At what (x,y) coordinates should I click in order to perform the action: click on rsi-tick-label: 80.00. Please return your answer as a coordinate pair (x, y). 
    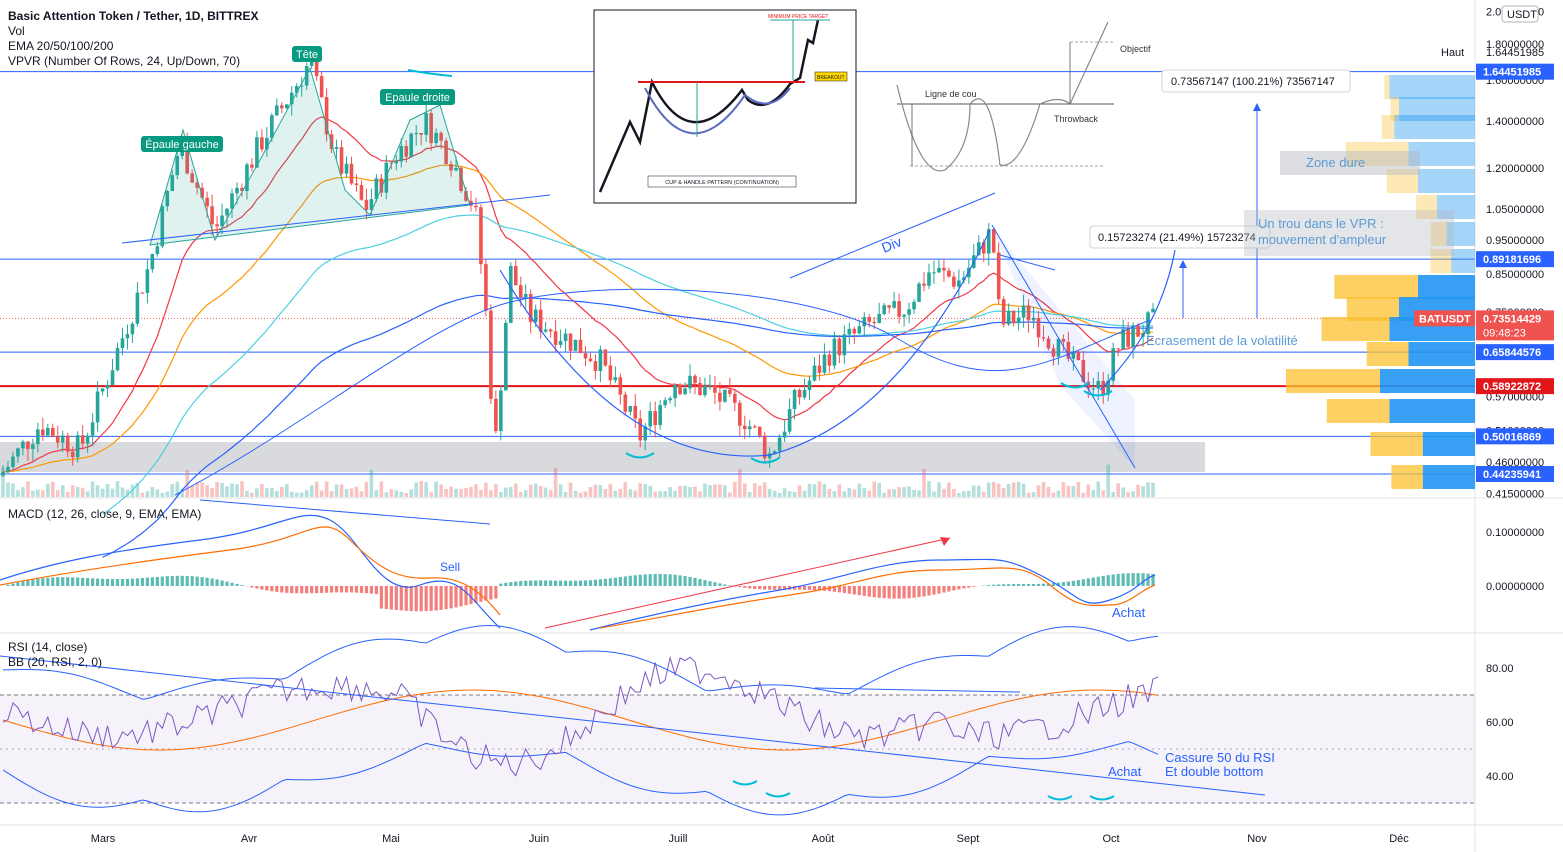
    Looking at the image, I should click on (1500, 669).